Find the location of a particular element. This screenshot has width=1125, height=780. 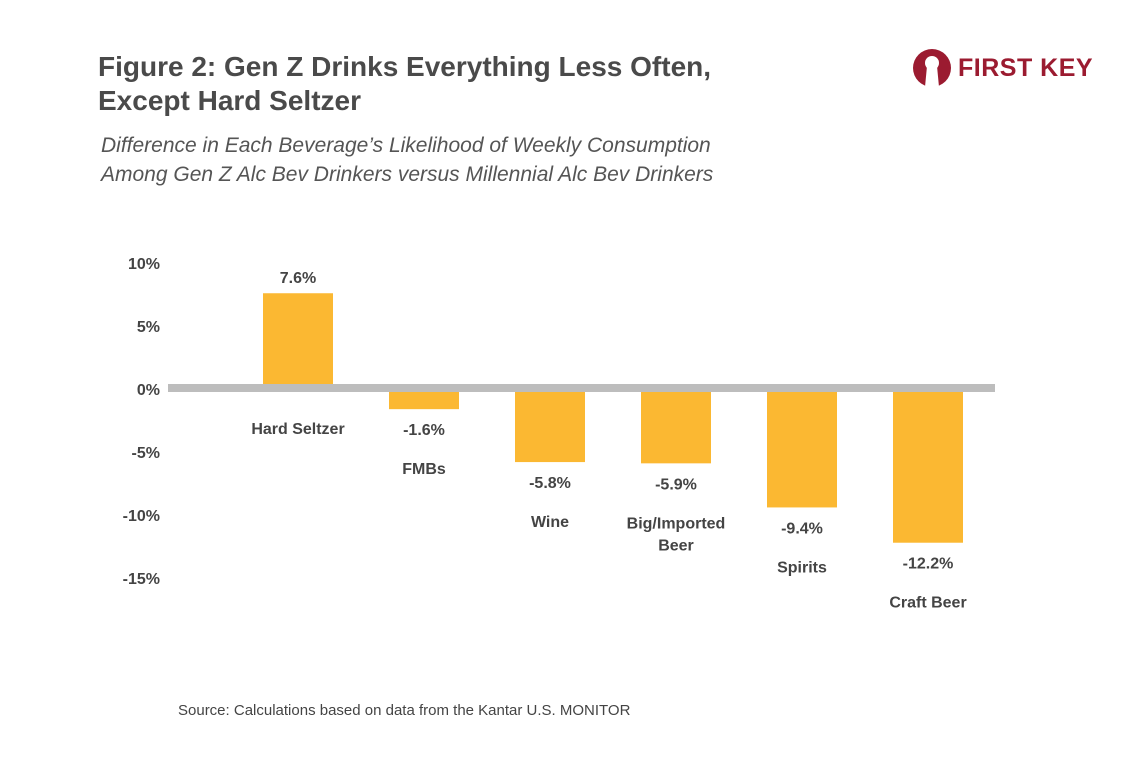

data-label: 7.6% is located at coordinates (298, 278).